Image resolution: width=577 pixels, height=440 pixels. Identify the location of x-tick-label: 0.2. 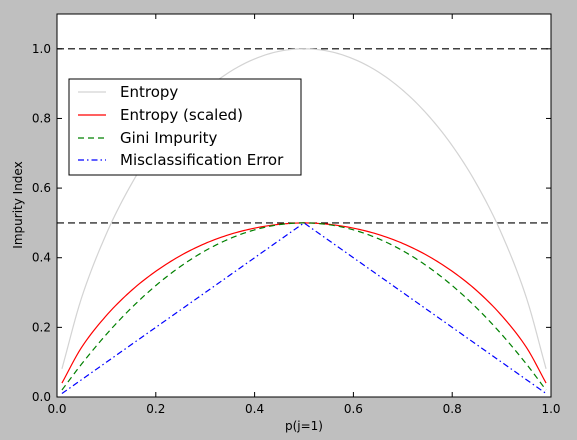
(155, 409).